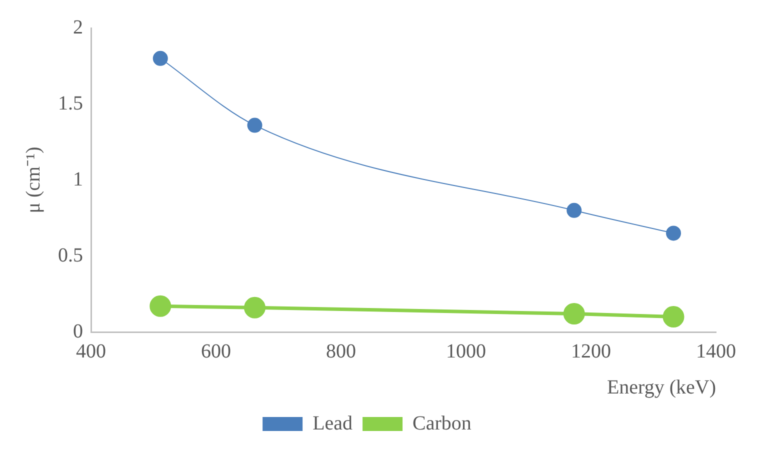 This screenshot has width=764, height=452. What do you see at coordinates (91, 351) in the screenshot?
I see `x-tick-label: 400` at bounding box center [91, 351].